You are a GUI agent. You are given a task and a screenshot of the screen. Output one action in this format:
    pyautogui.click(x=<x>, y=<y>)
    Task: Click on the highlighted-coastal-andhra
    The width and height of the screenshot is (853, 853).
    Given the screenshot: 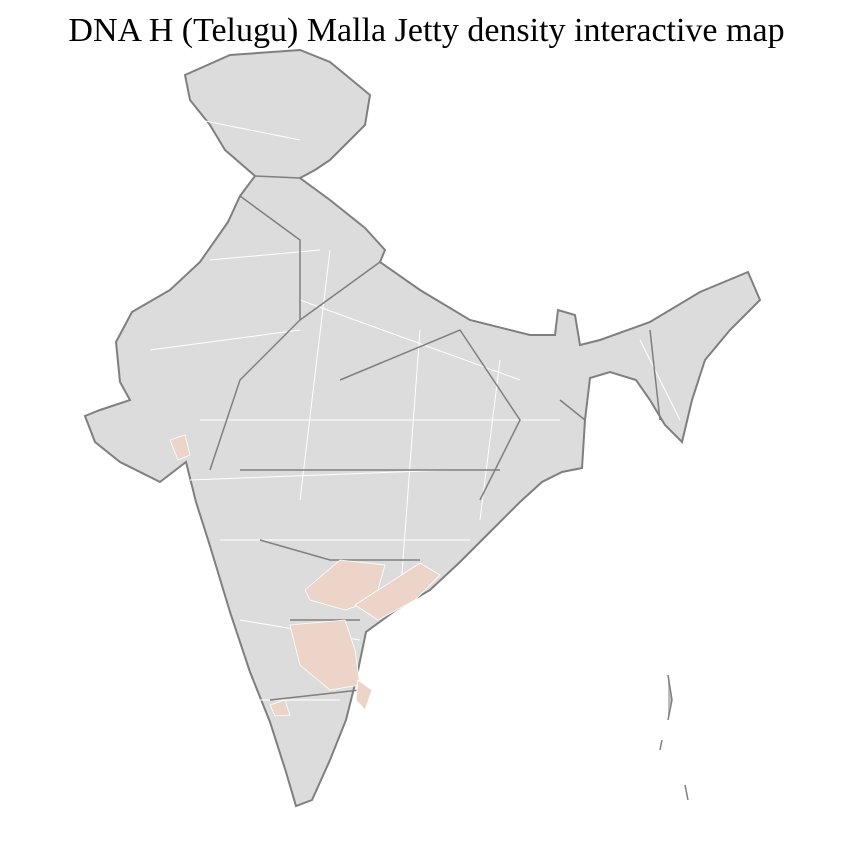 What is the action you would take?
    pyautogui.click(x=397, y=591)
    